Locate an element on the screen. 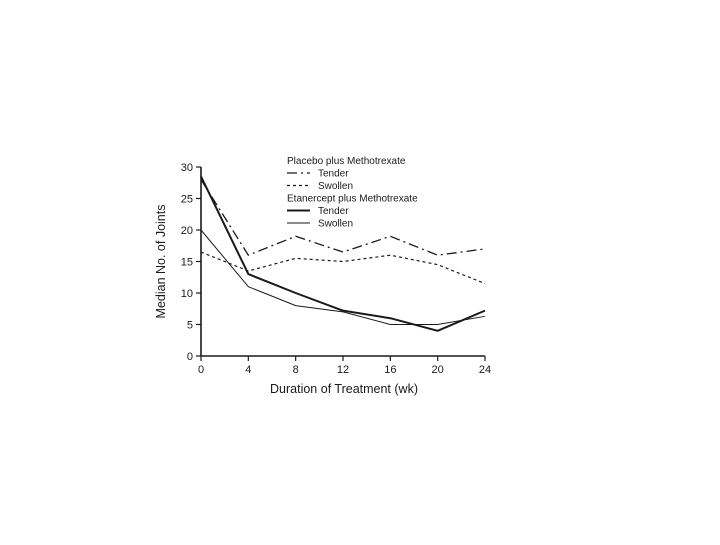  x-tick-label: 24 is located at coordinates (485, 370).